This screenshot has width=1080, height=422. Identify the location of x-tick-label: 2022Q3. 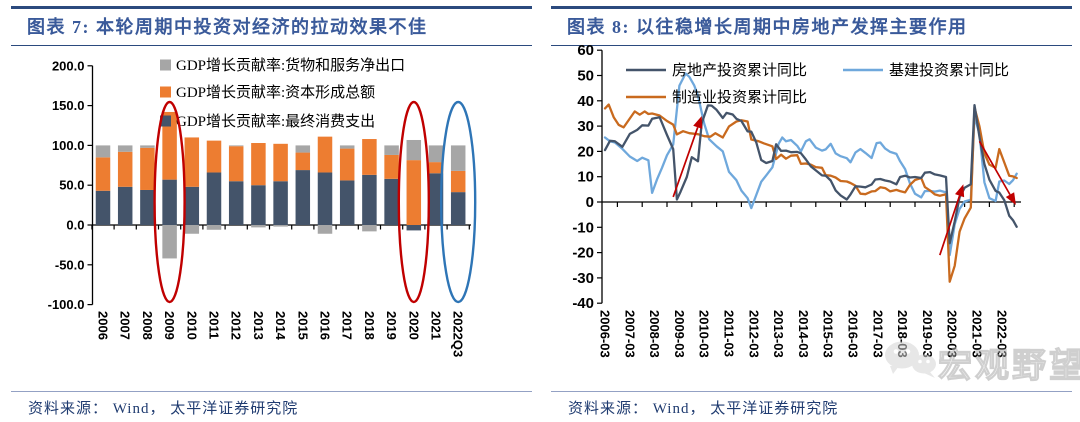
(458, 334).